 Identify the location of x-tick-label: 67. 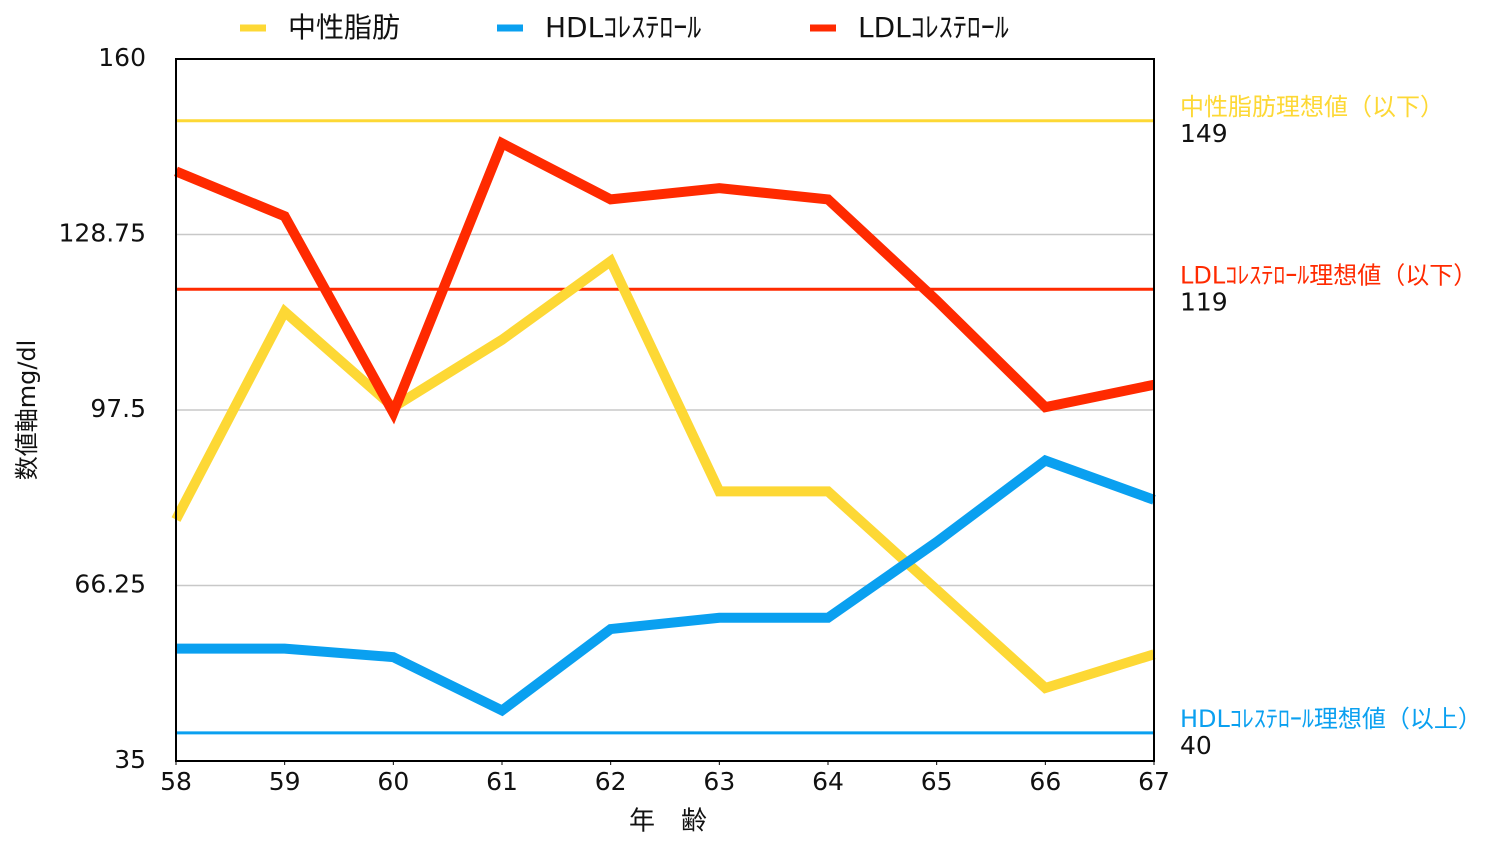
(1154, 781).